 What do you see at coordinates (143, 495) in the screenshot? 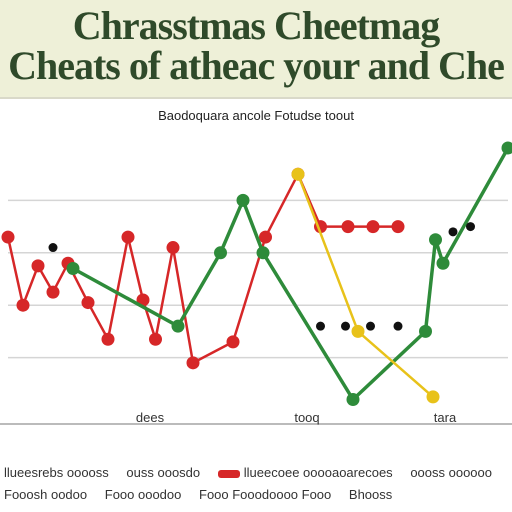
I see `legend-item: Fooo ooodoo` at bounding box center [143, 495].